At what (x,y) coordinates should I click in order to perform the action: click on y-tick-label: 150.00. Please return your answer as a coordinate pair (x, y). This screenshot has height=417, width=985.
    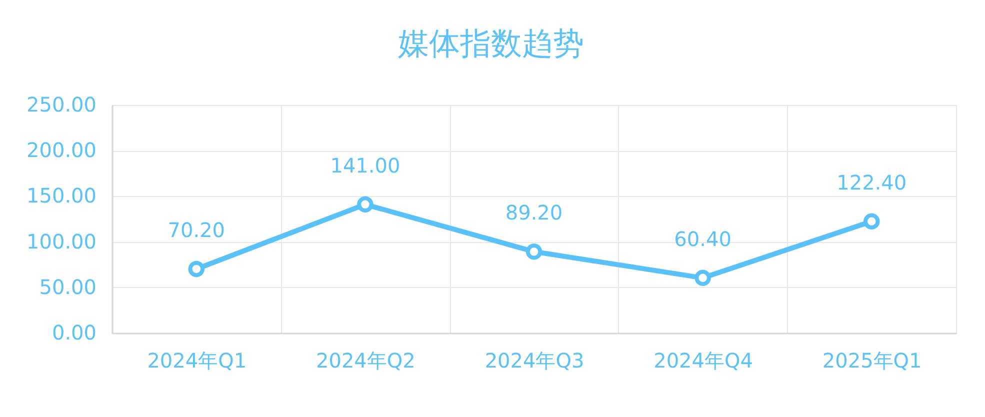
    Looking at the image, I should click on (61, 196).